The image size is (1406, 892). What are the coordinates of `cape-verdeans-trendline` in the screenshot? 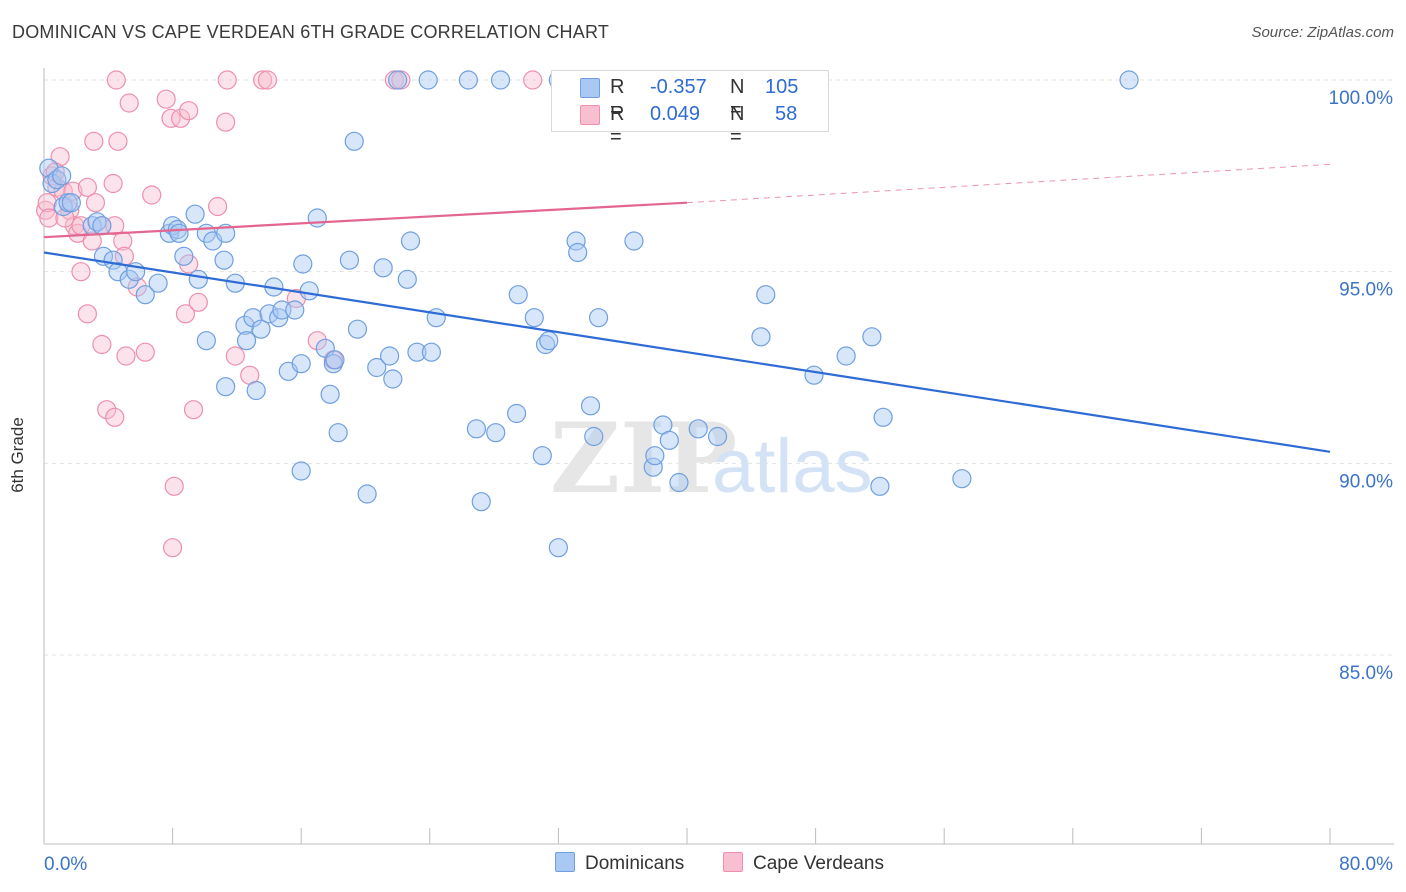 It's located at (365, 220).